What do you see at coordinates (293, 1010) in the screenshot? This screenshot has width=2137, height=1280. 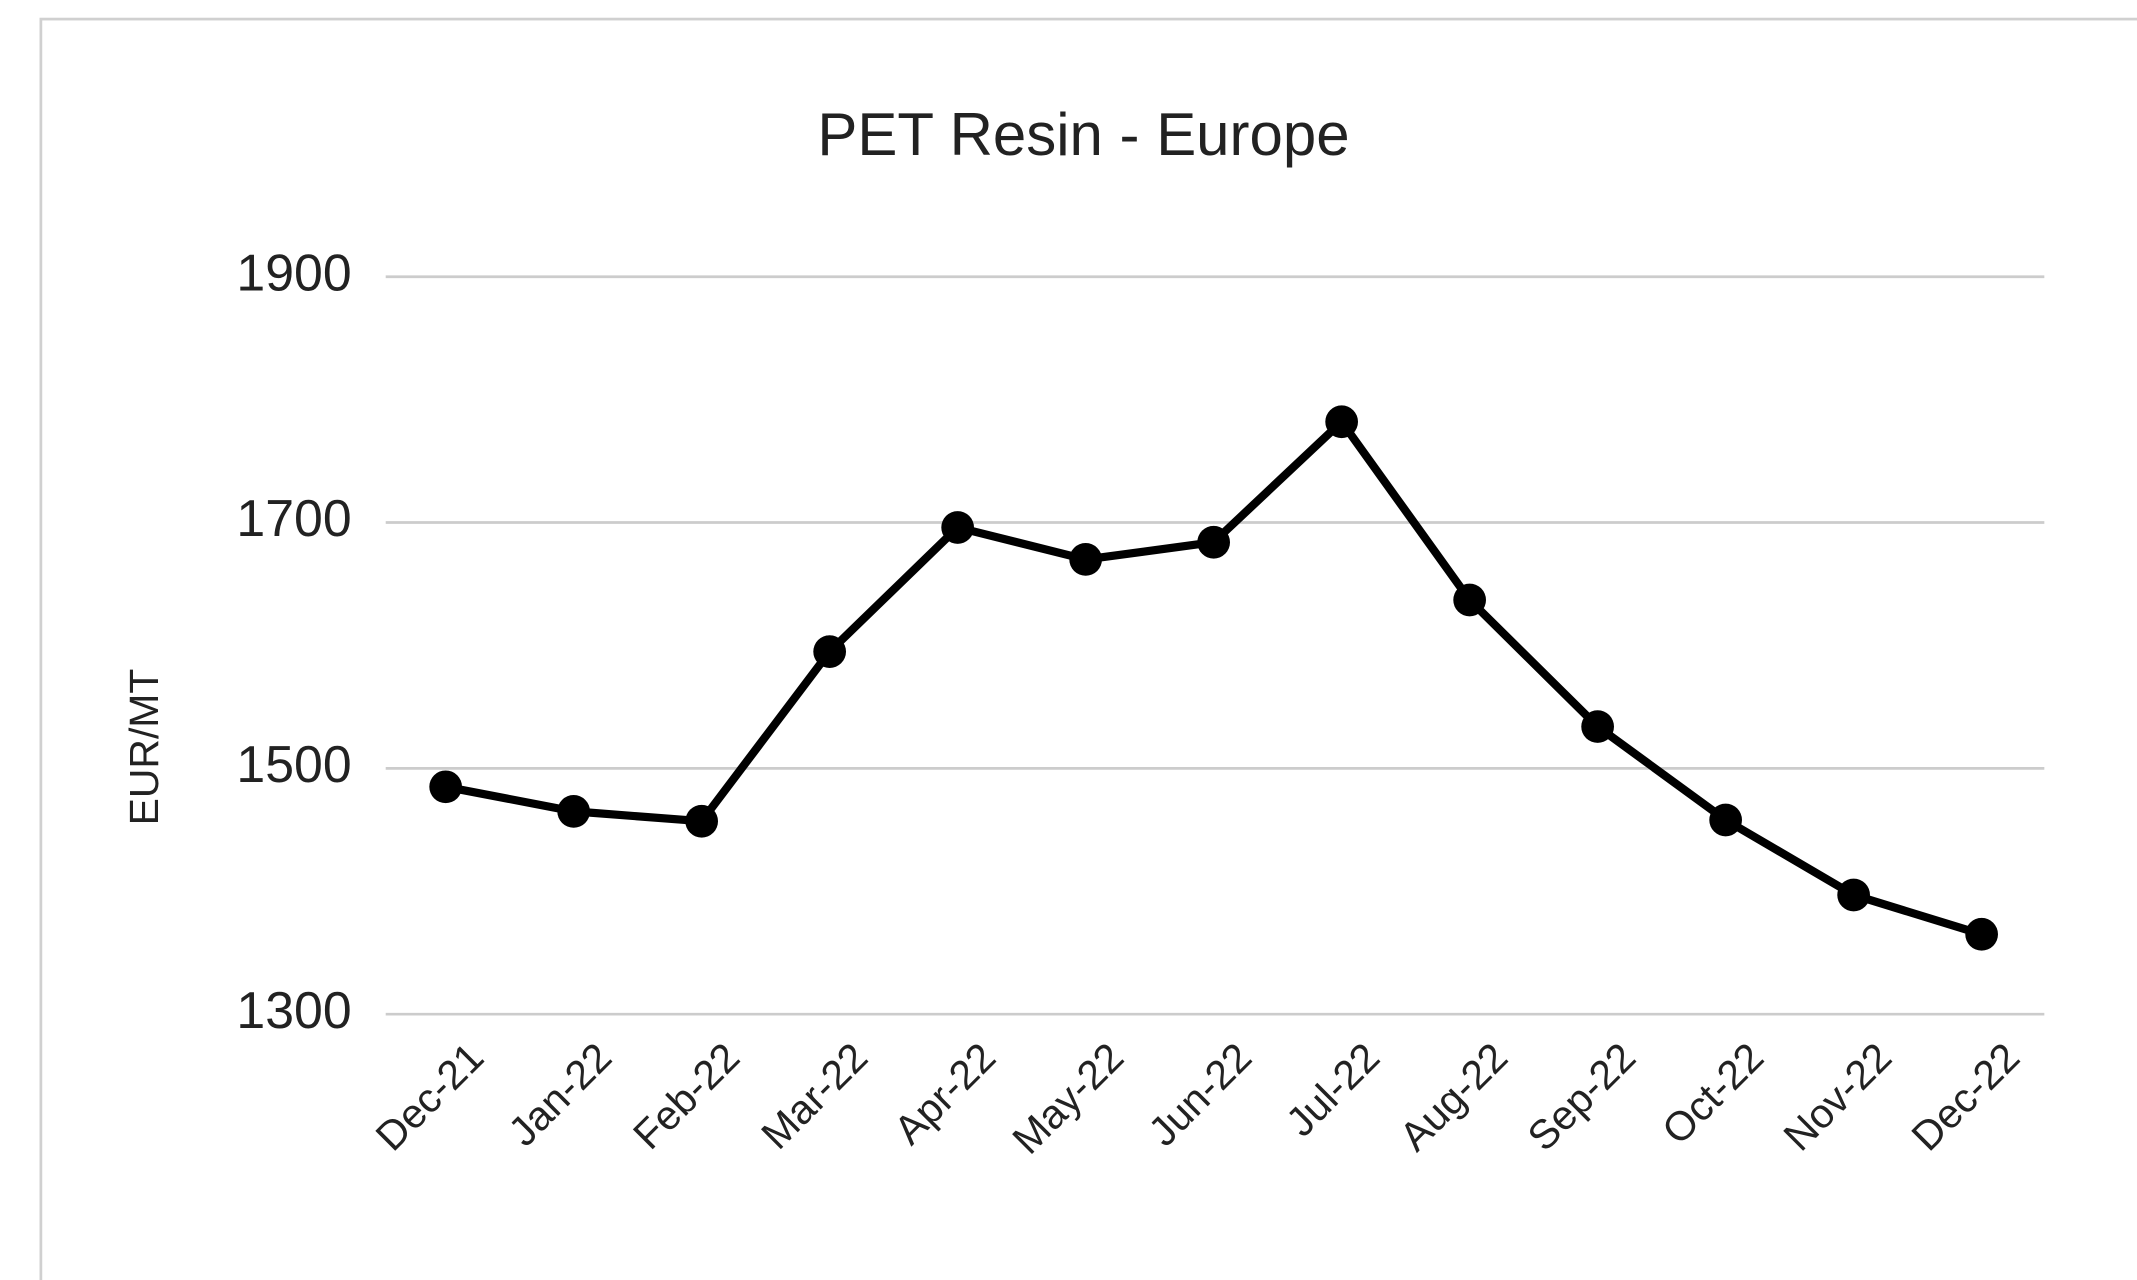 I see `y-tick-label: 1300` at bounding box center [293, 1010].